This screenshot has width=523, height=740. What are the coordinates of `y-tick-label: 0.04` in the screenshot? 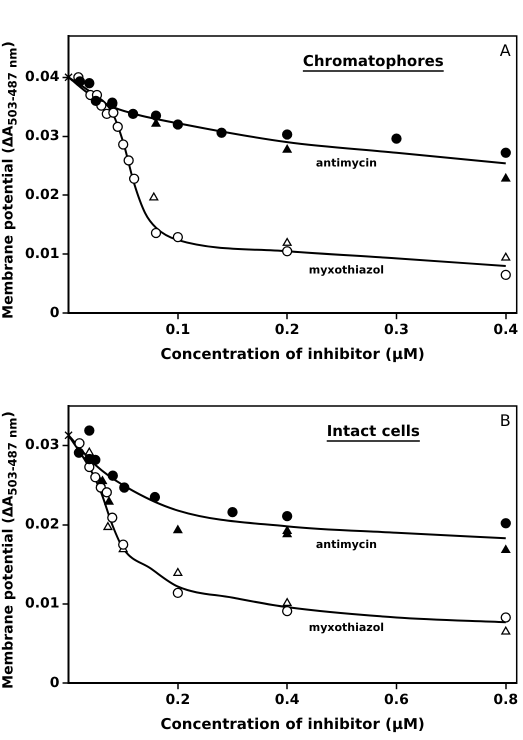 It's located at (42, 76).